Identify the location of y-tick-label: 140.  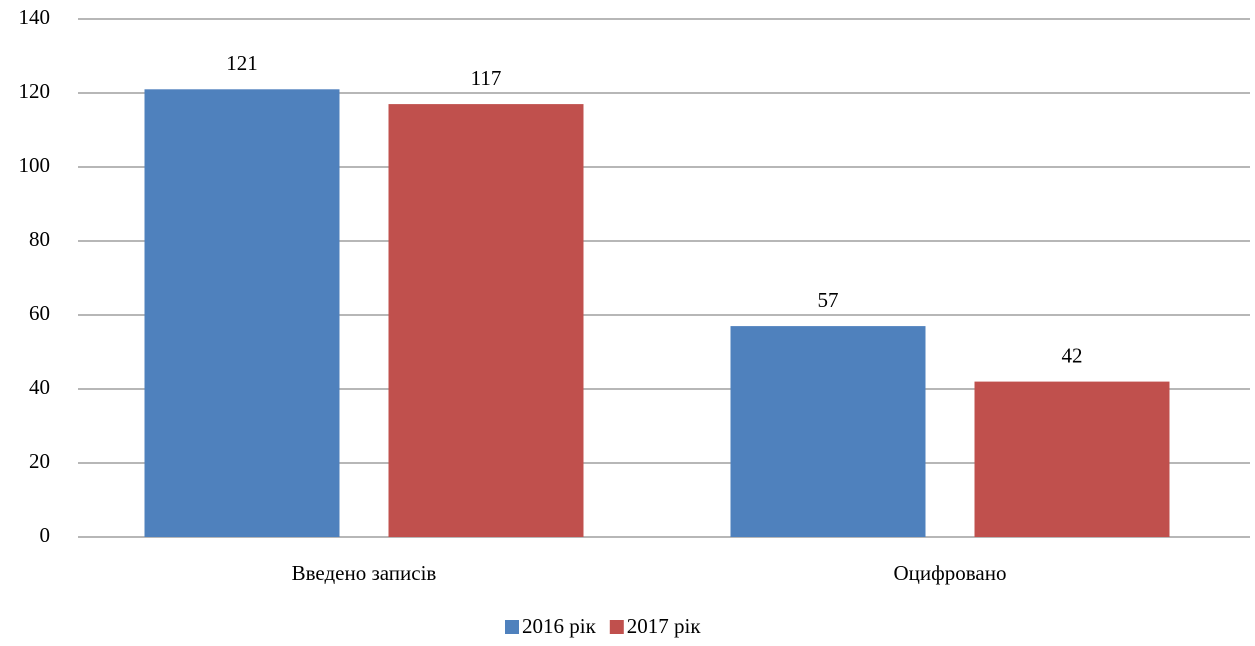
(35, 17).